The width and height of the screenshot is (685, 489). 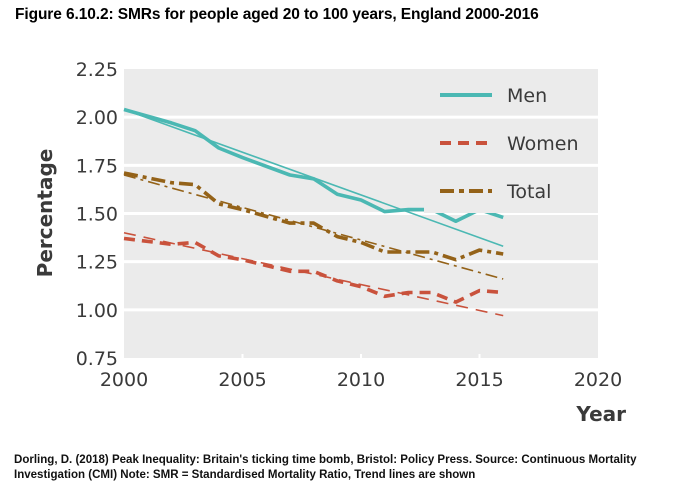 I want to click on y-tick-label: 1.75, so click(x=97, y=166).